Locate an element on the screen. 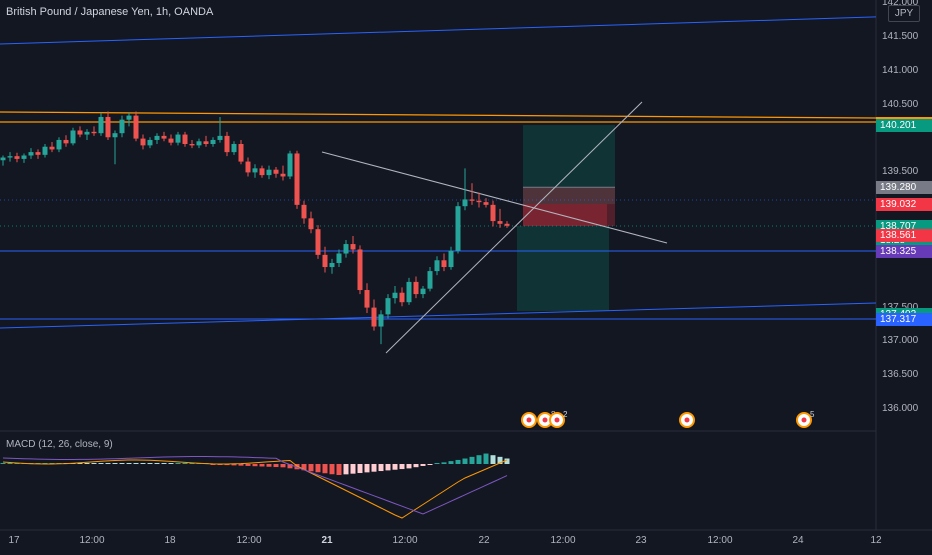 This screenshot has height=555, width=932. price-tick-label: 137.500 is located at coordinates (900, 307).